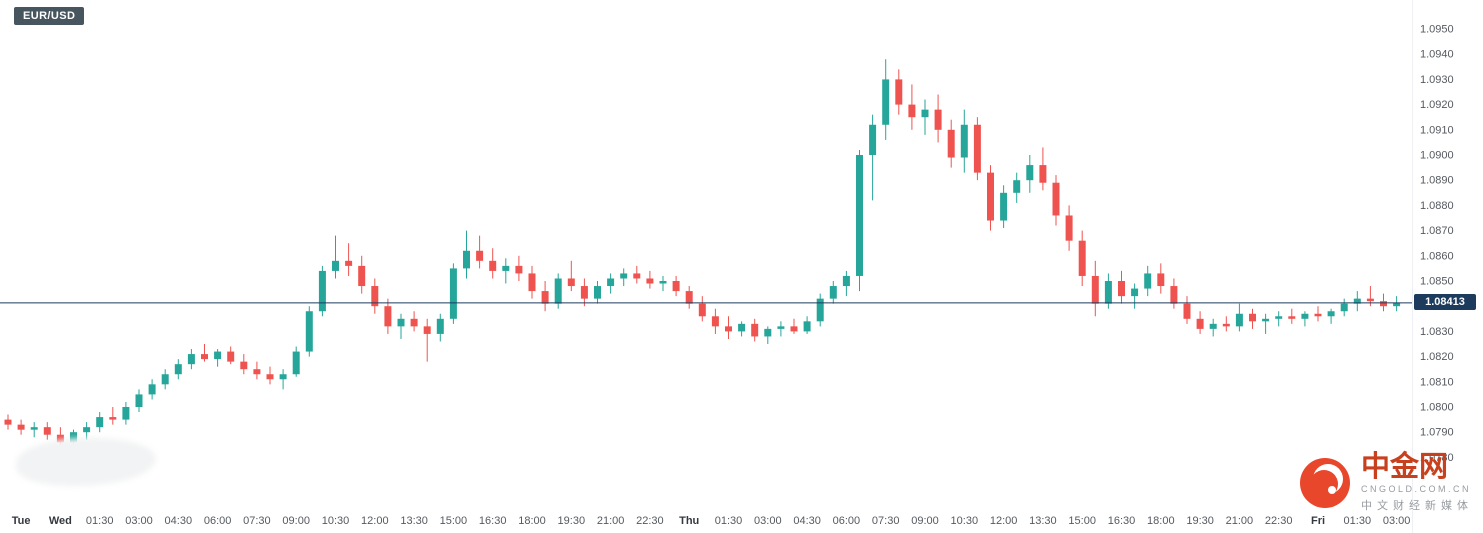 Image resolution: width=1483 pixels, height=533 pixels. Describe the element at coordinates (1325, 483) in the screenshot. I see `cngold-logo-icon` at that location.